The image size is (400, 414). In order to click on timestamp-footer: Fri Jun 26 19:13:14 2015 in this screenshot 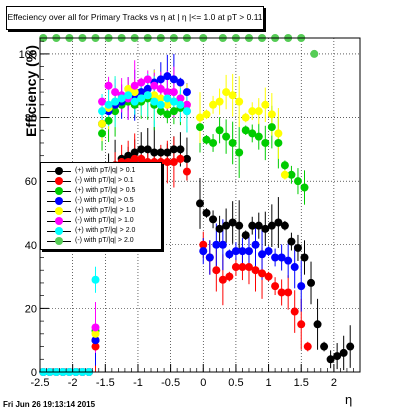, I will do `click(49, 404)`.